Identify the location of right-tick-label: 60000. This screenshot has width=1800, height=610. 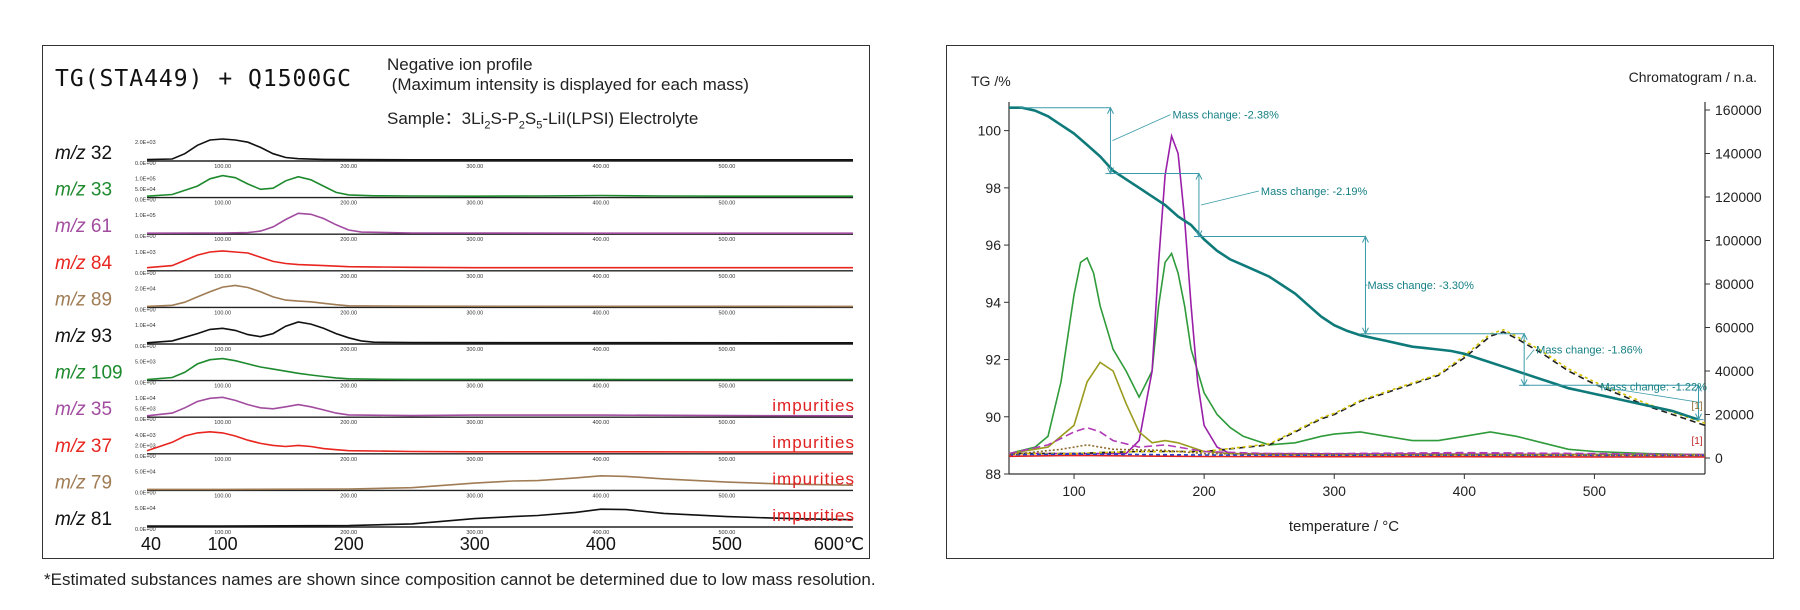
(1734, 328).